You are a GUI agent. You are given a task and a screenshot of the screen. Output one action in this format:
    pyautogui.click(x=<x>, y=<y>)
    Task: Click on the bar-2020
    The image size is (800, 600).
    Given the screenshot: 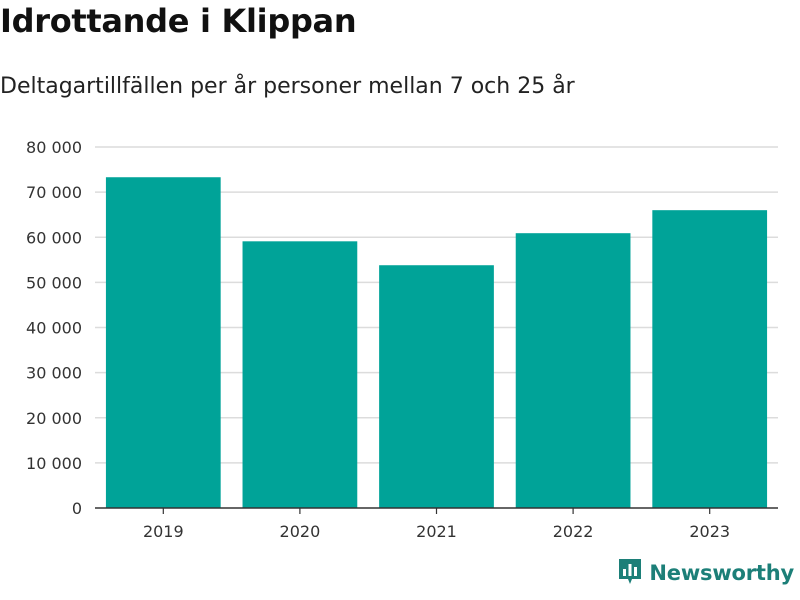 What is the action you would take?
    pyautogui.click(x=300, y=374)
    